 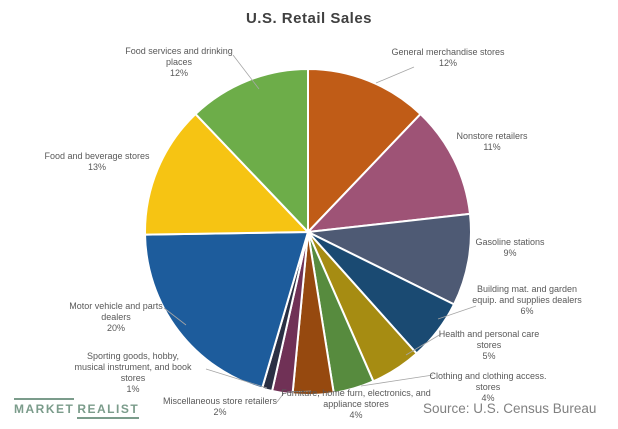 I want to click on pie-label-motor-vehicle-and-parts-dealers: Motor vehicle and parts dealers 20%, so click(x=116, y=317).